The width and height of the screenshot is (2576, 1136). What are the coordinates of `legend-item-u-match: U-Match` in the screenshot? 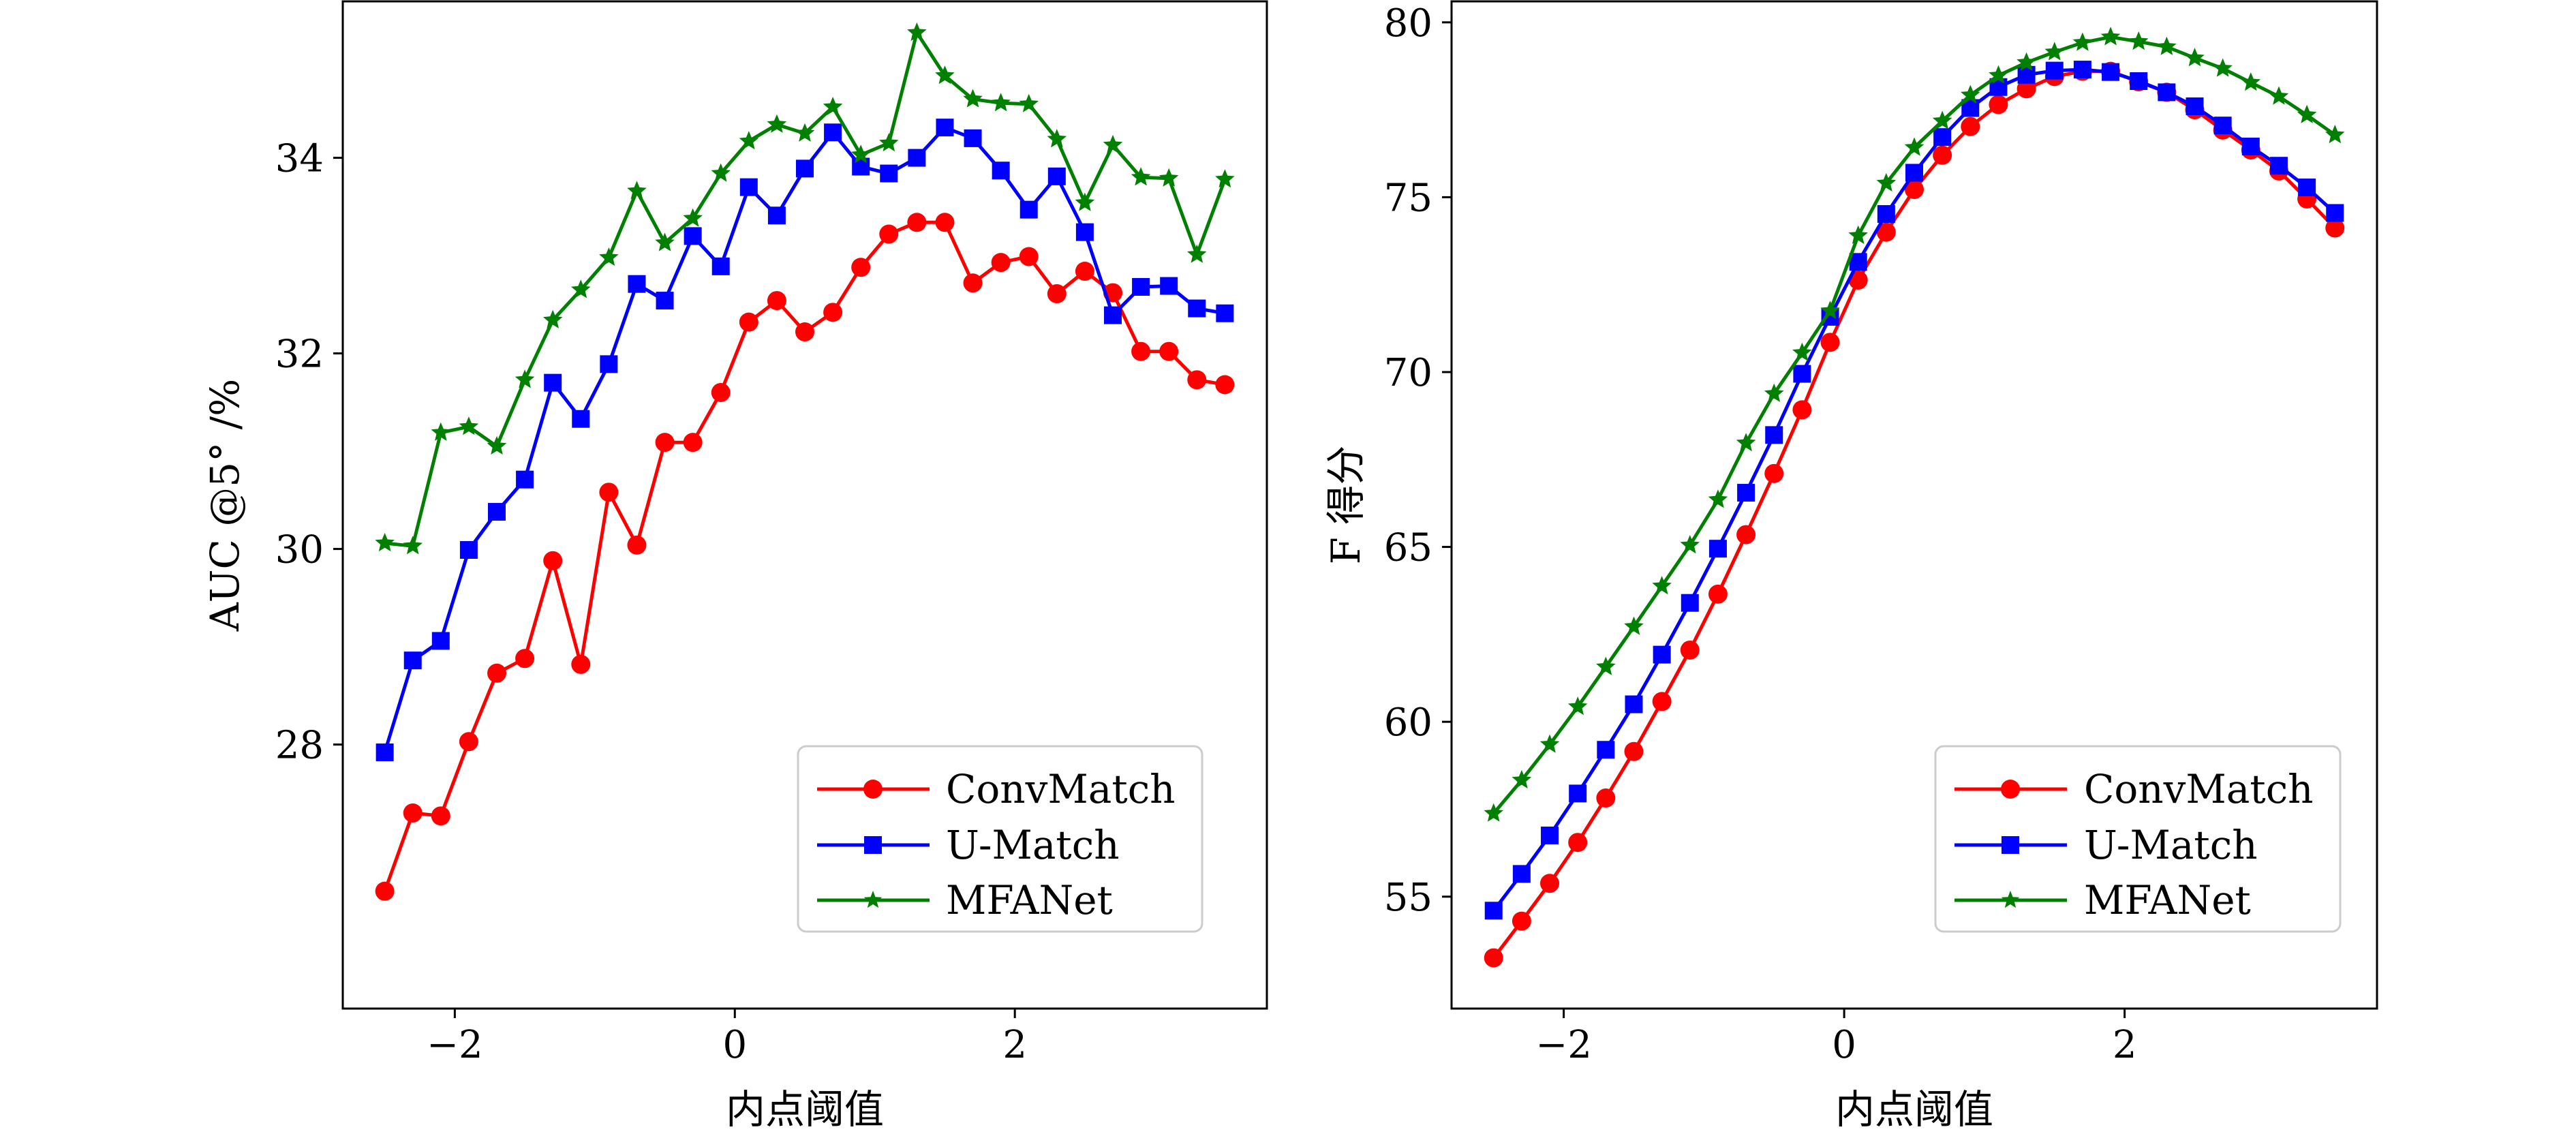 It's located at (969, 845).